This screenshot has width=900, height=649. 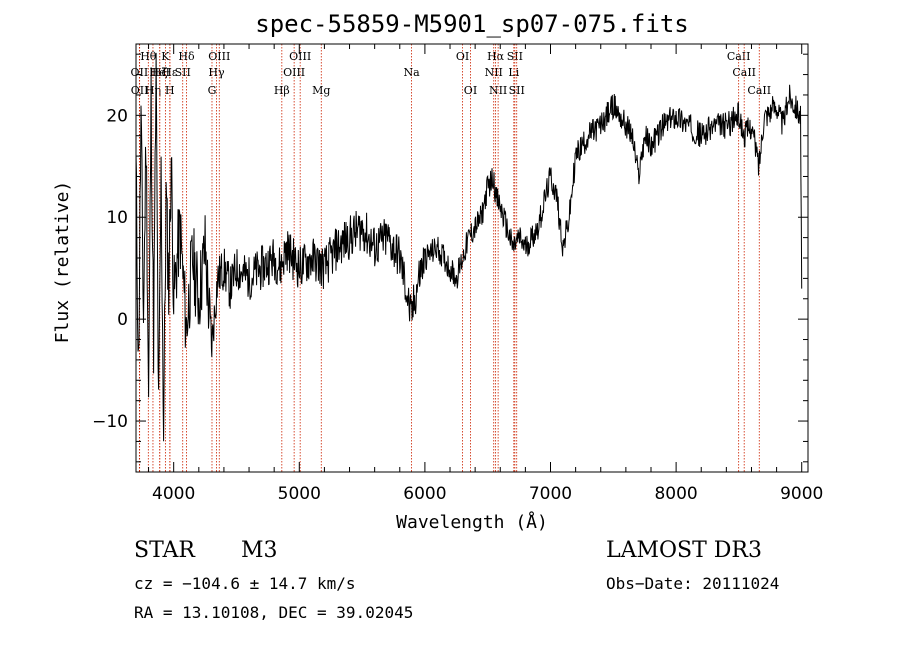 I want to click on sky-coordinates: RA = 13.10108, DEC = 39.02045, so click(x=274, y=612).